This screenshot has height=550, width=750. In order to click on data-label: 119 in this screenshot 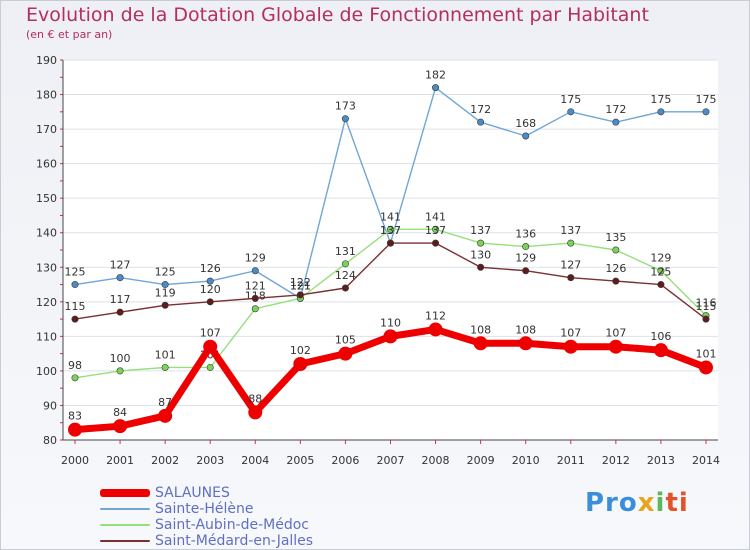, I will do `click(165, 292)`.